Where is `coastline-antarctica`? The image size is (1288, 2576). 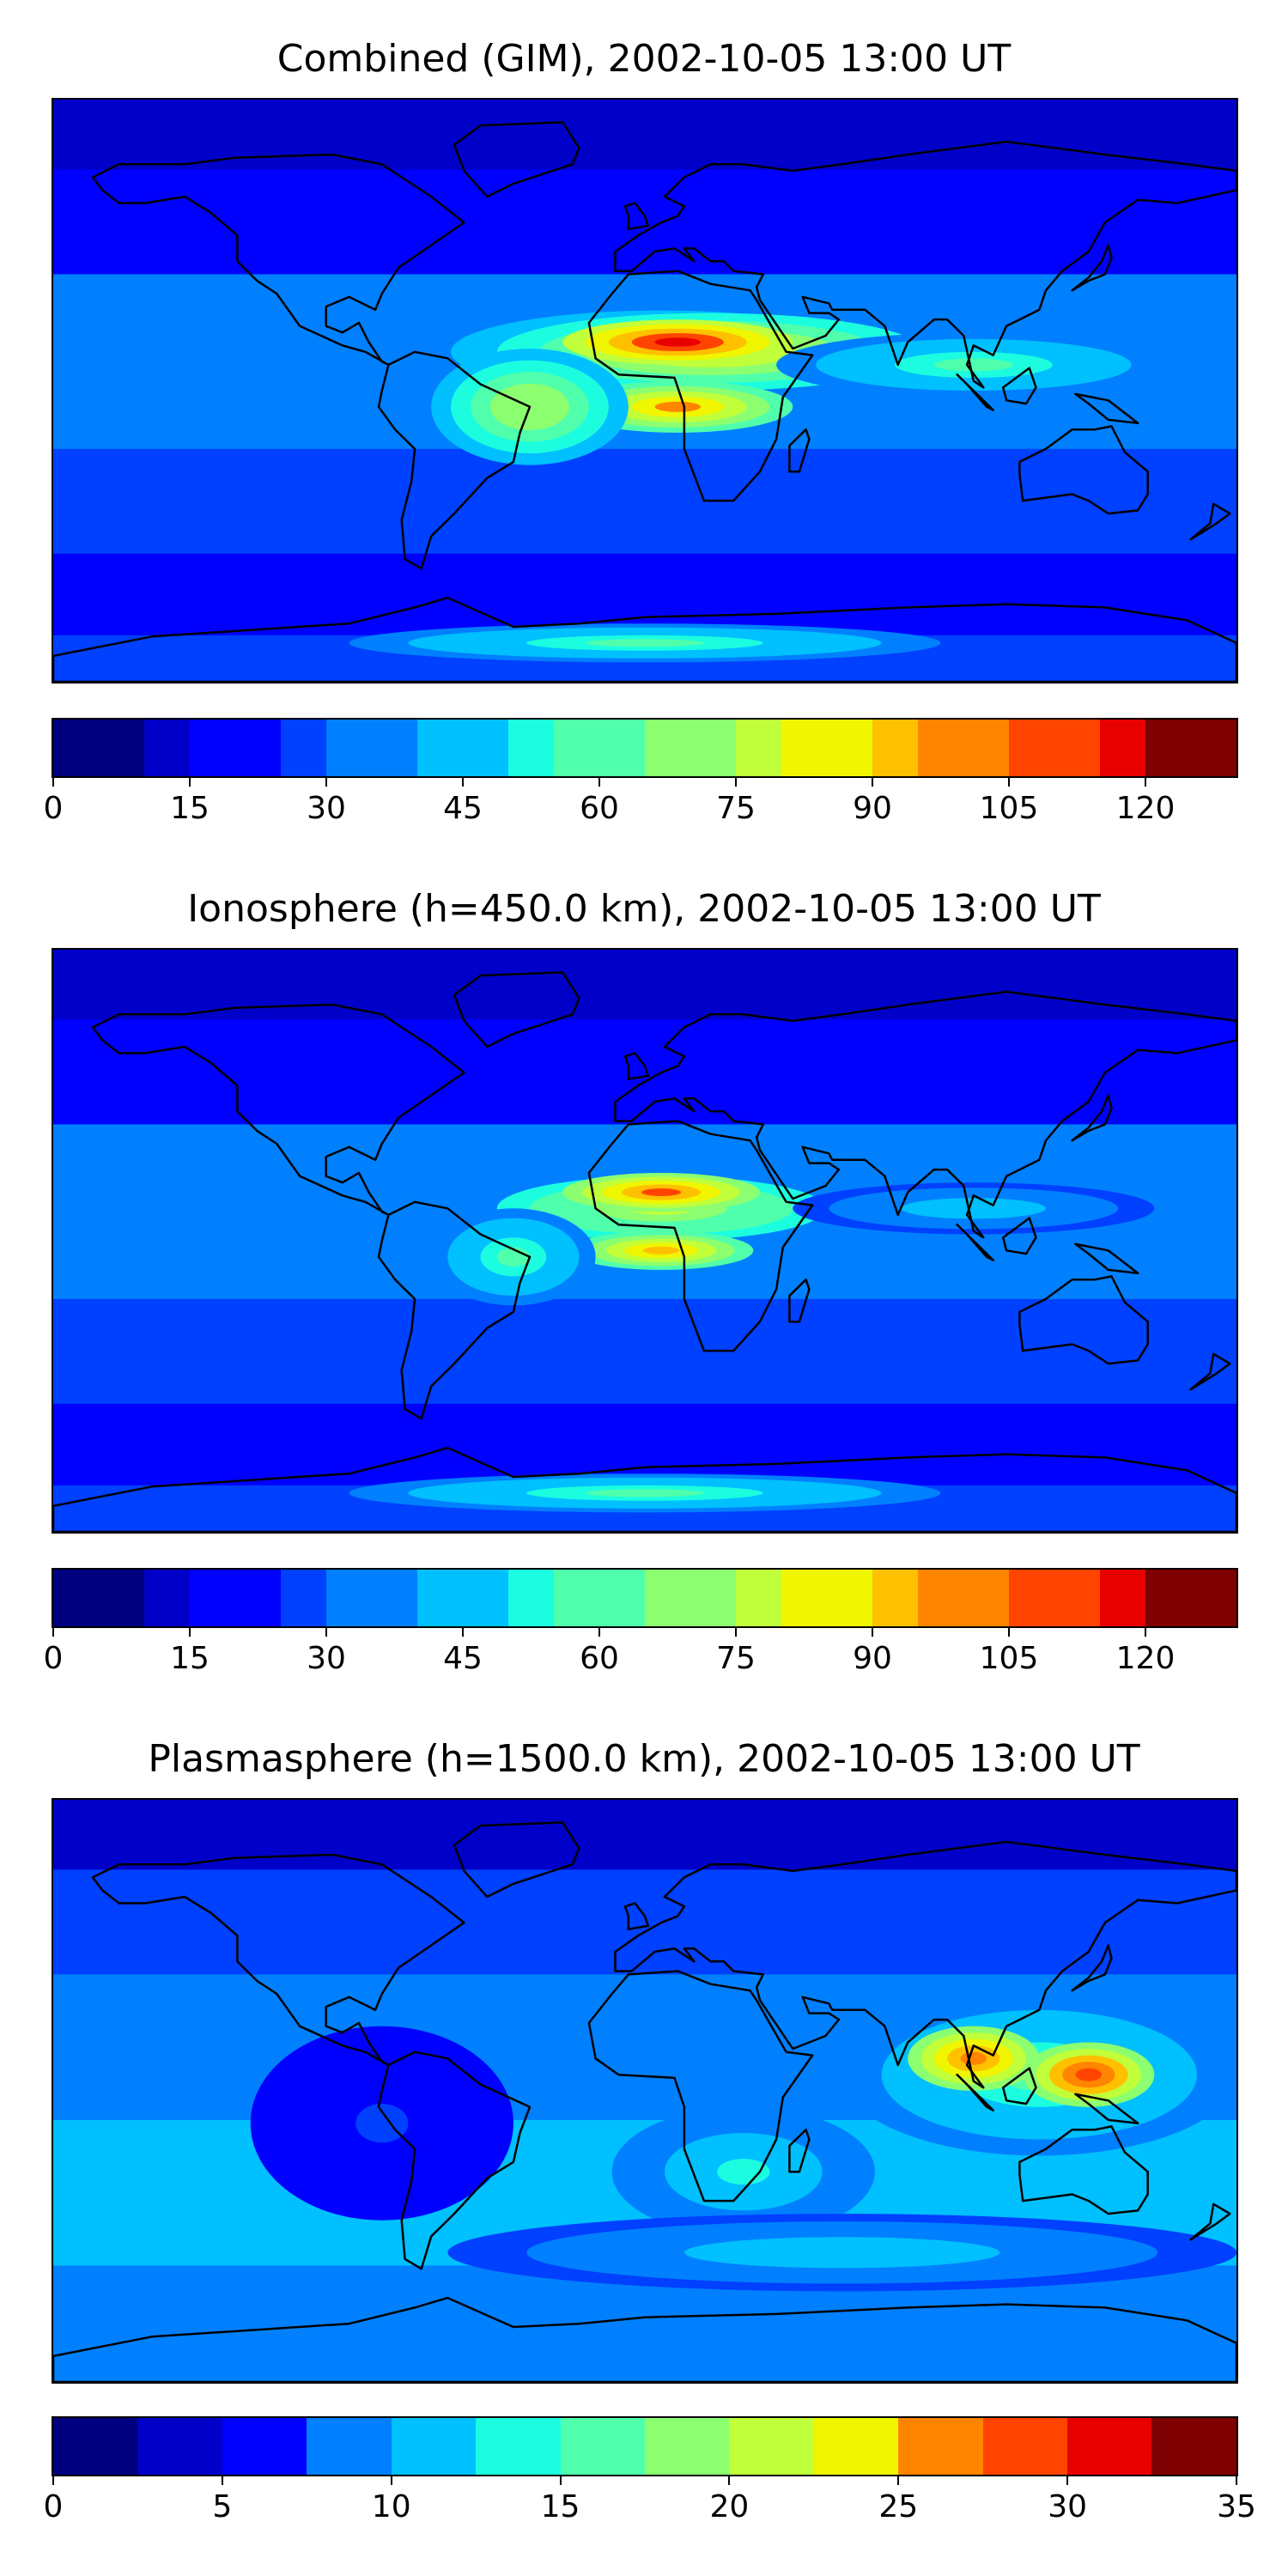
coastline-antarctica is located at coordinates (644, 1489).